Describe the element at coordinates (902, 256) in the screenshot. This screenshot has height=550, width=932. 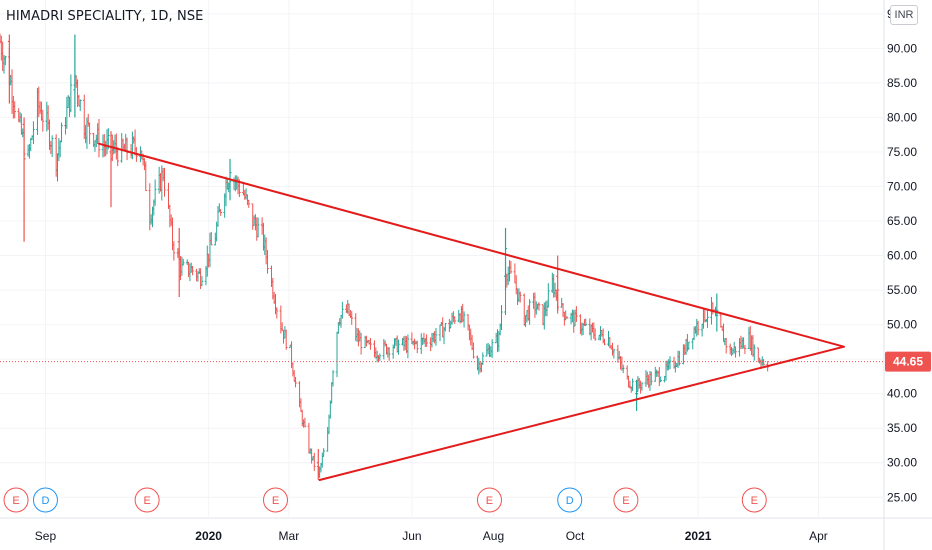
I see `price-tick-label: 60.00` at that location.